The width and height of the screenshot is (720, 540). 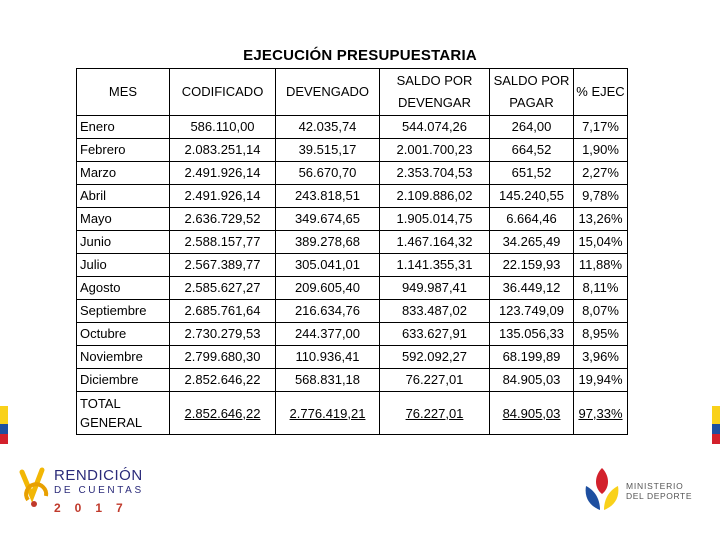 What do you see at coordinates (600, 92) in the screenshot?
I see `header-pct-ejec: % EJEC` at bounding box center [600, 92].